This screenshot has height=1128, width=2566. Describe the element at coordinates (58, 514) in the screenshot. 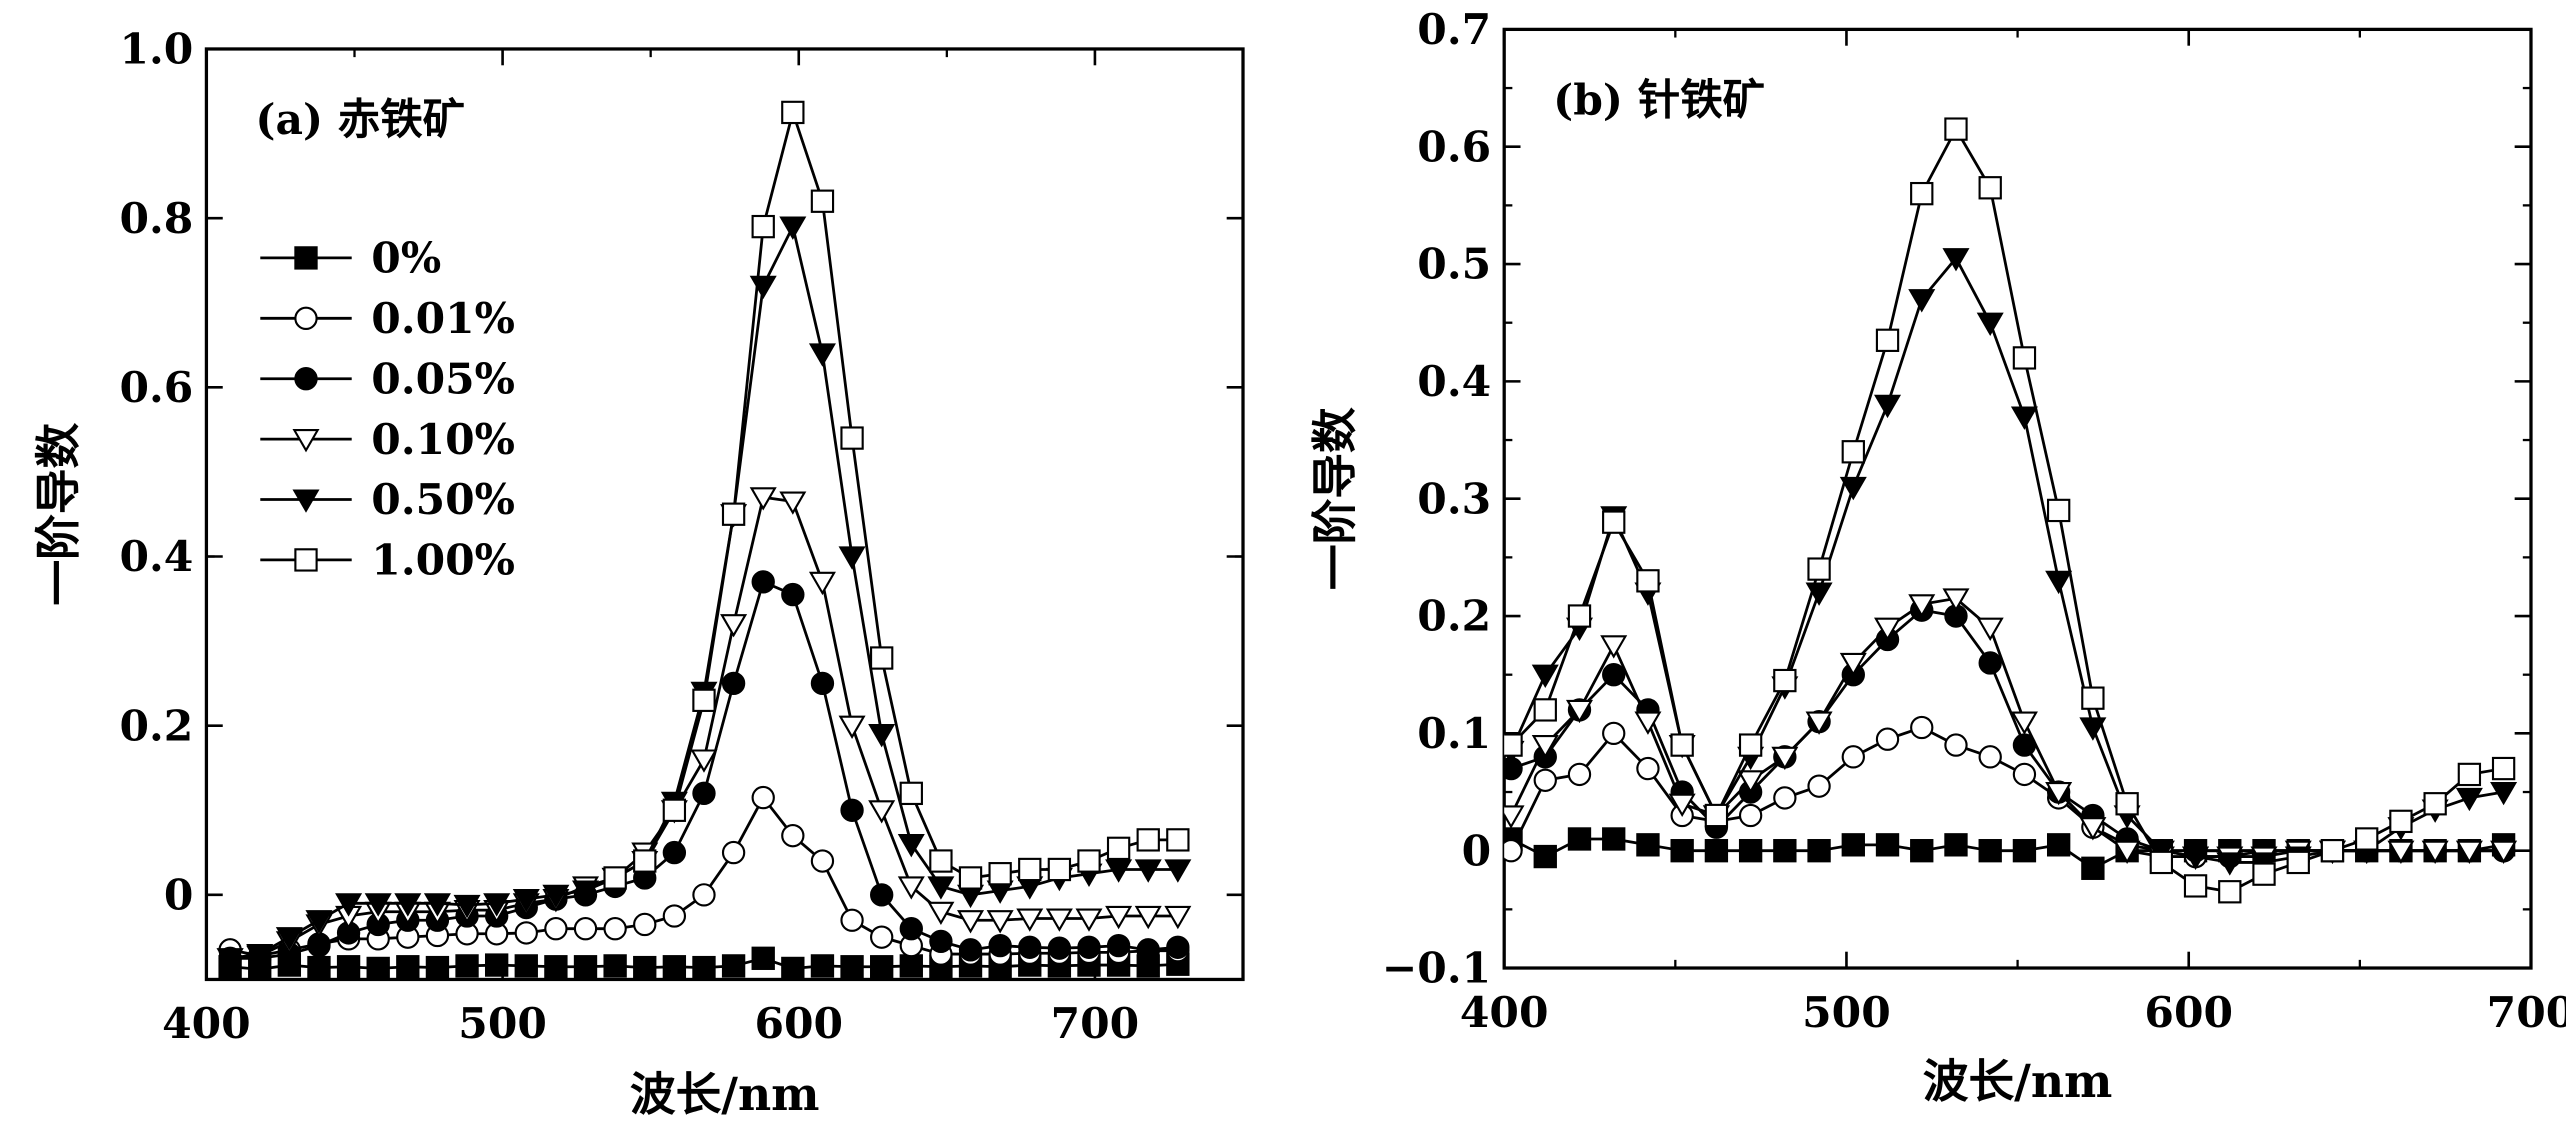

I see `y-axis-label: 一阶导数` at that location.